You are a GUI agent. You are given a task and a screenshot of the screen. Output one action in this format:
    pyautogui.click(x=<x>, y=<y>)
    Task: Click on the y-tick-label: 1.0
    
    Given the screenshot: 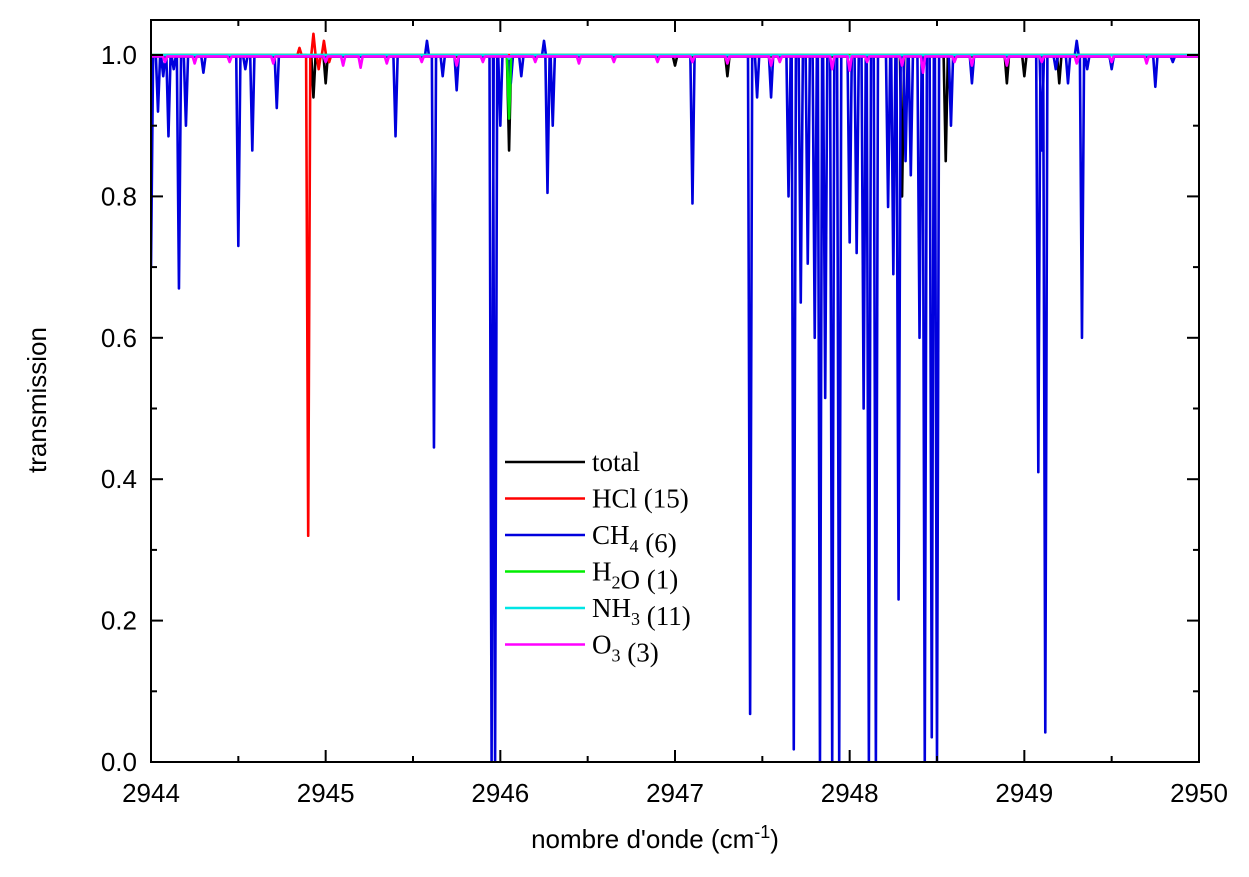 What is the action you would take?
    pyautogui.click(x=119, y=55)
    